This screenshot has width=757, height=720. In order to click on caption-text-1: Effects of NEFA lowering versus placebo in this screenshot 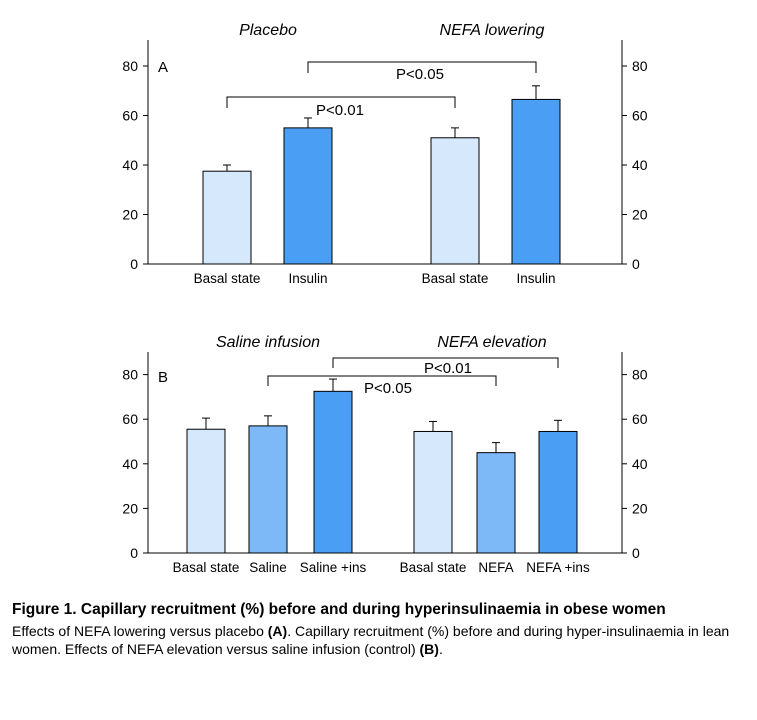, I will do `click(140, 631)`.